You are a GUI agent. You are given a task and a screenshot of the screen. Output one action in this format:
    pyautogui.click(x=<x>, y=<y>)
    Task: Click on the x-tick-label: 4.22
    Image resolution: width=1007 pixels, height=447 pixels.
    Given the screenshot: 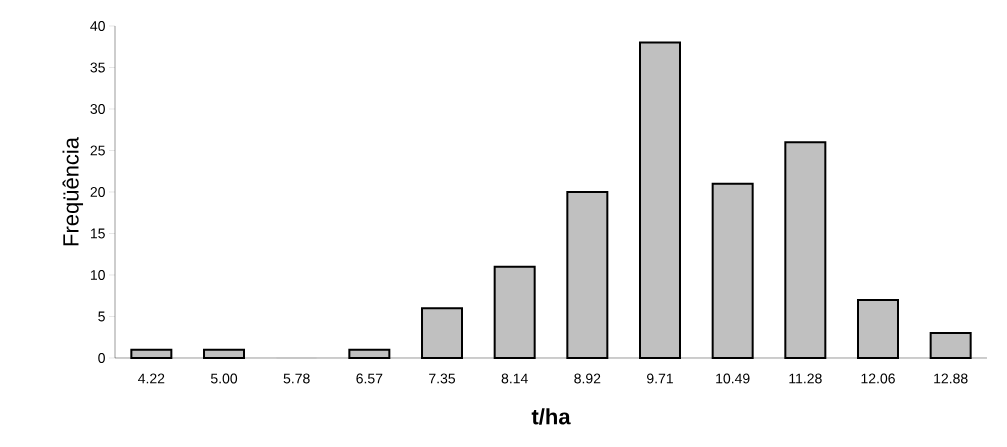 What is the action you would take?
    pyautogui.click(x=151, y=378)
    